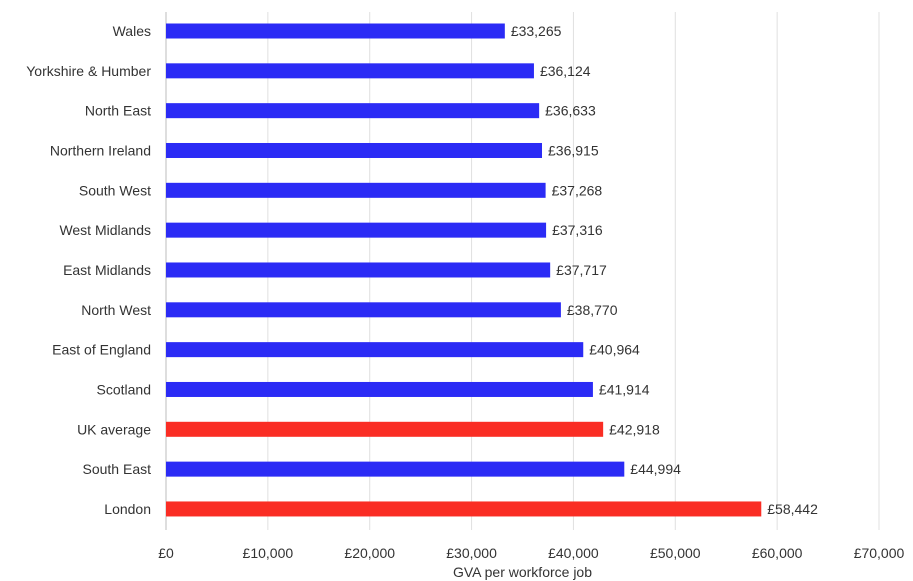  What do you see at coordinates (369, 553) in the screenshot?
I see `x-tick-label-2: £20,000` at bounding box center [369, 553].